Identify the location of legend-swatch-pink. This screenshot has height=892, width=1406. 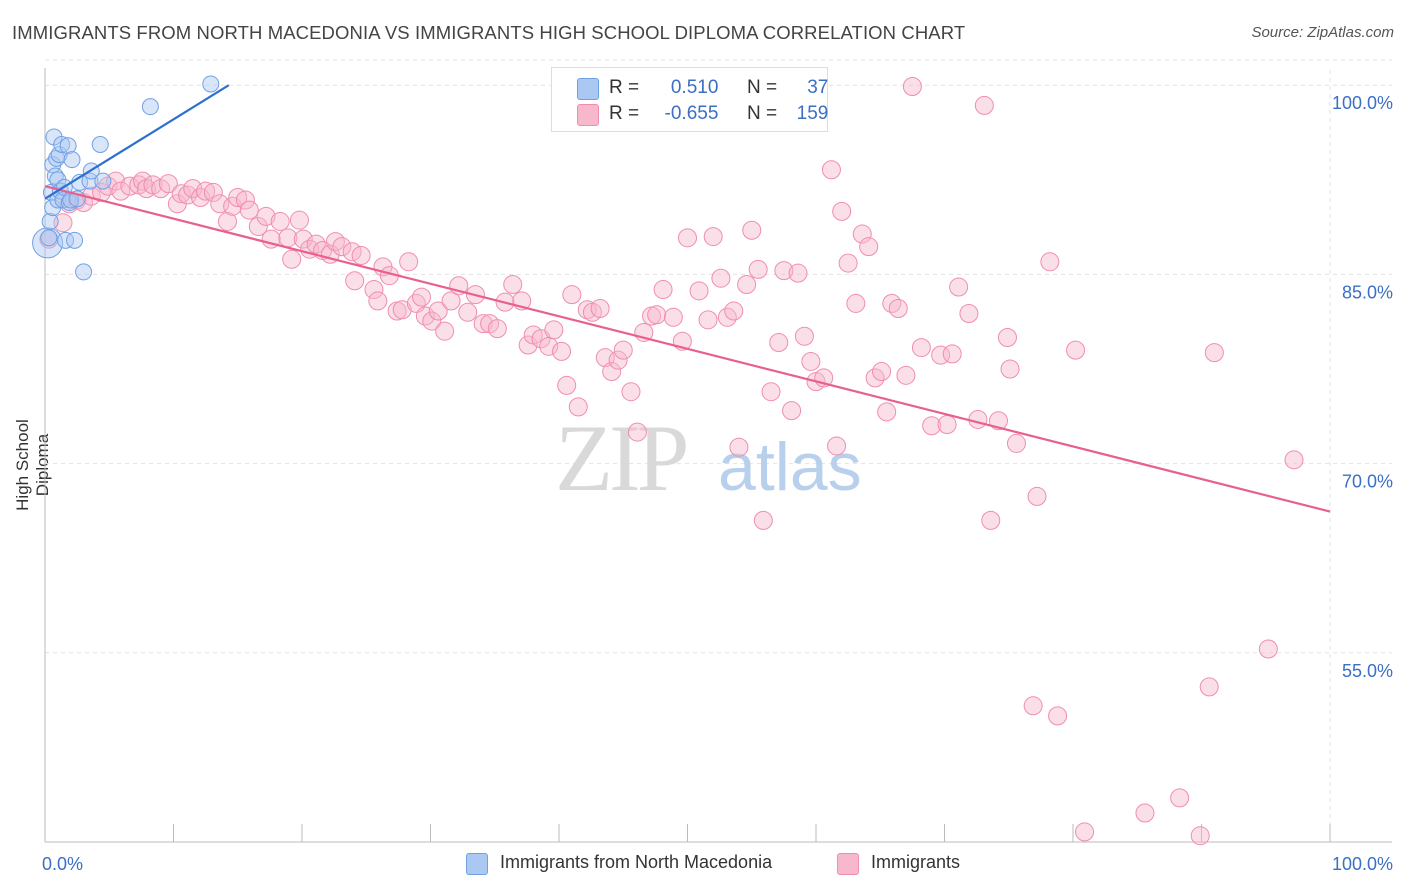
(588, 115).